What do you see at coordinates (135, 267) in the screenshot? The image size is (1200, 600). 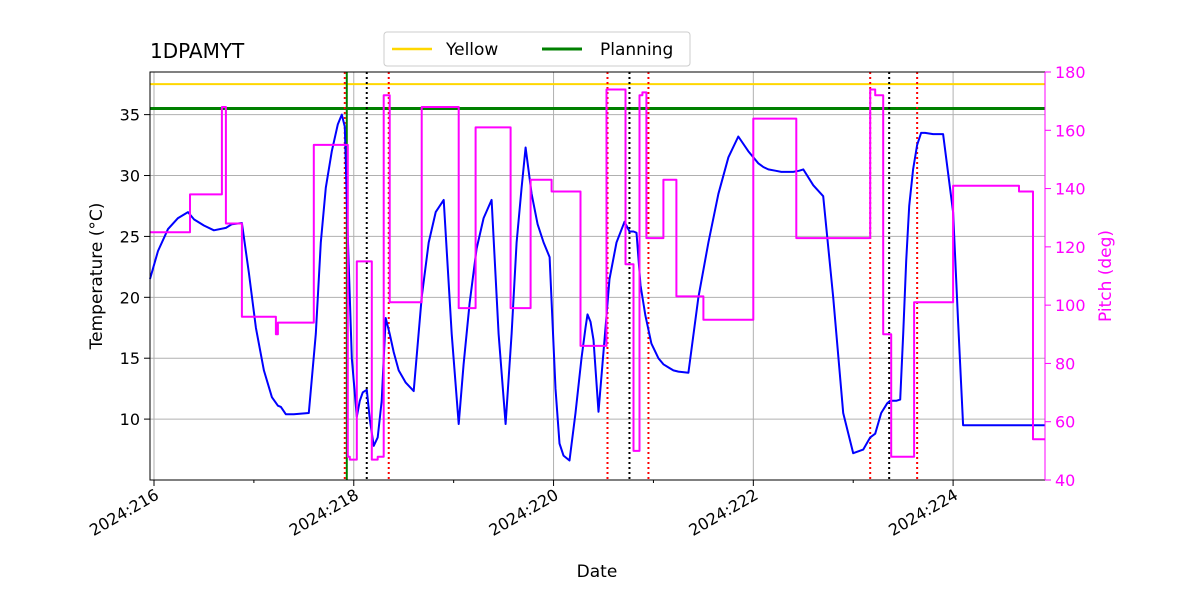 I see `y-axis-left: 10 15 20 25 30 35` at bounding box center [135, 267].